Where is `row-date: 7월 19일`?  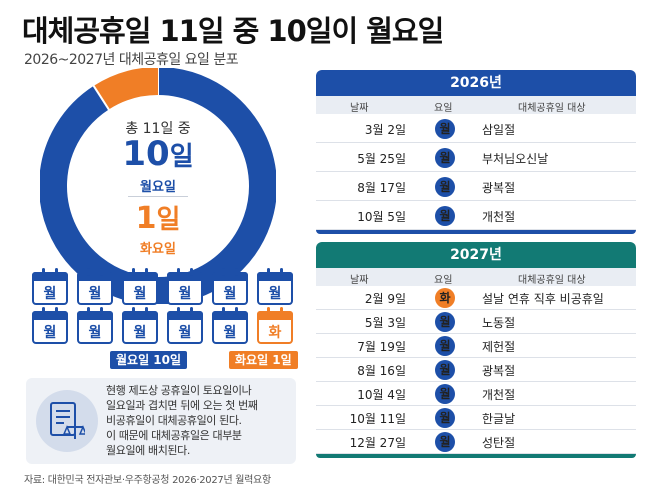 row-date: 7월 19일 is located at coordinates (381, 347).